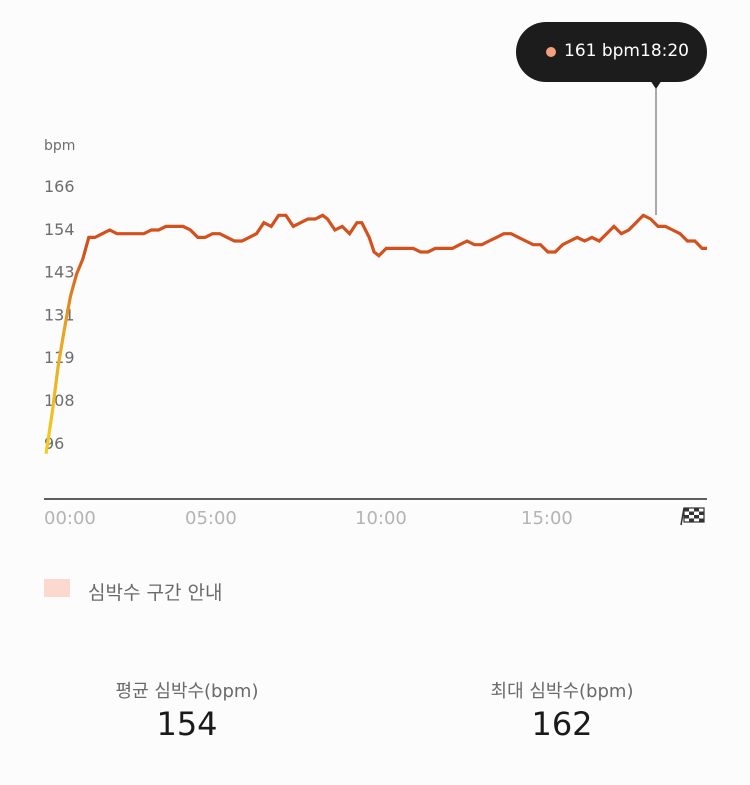  Describe the element at coordinates (57, 588) in the screenshot. I see `legend-swatch` at that location.